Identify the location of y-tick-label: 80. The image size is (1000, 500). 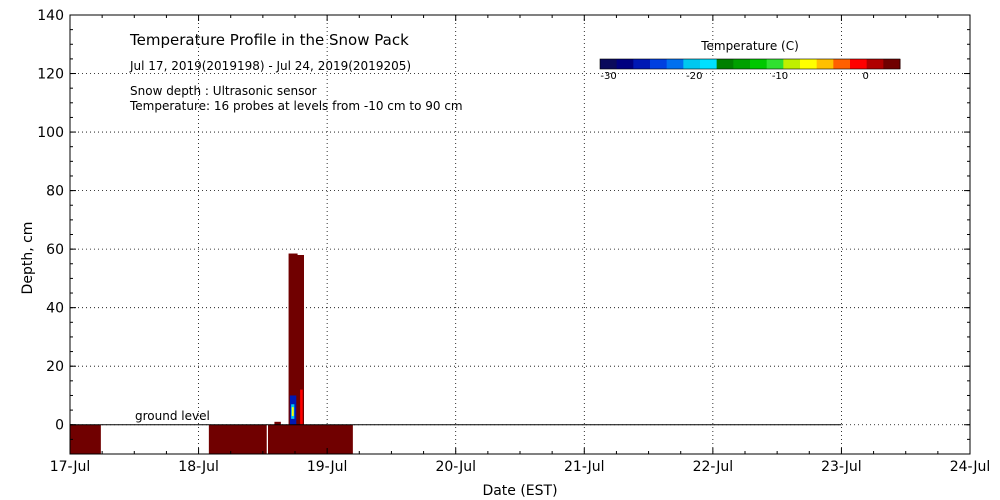
(55, 192).